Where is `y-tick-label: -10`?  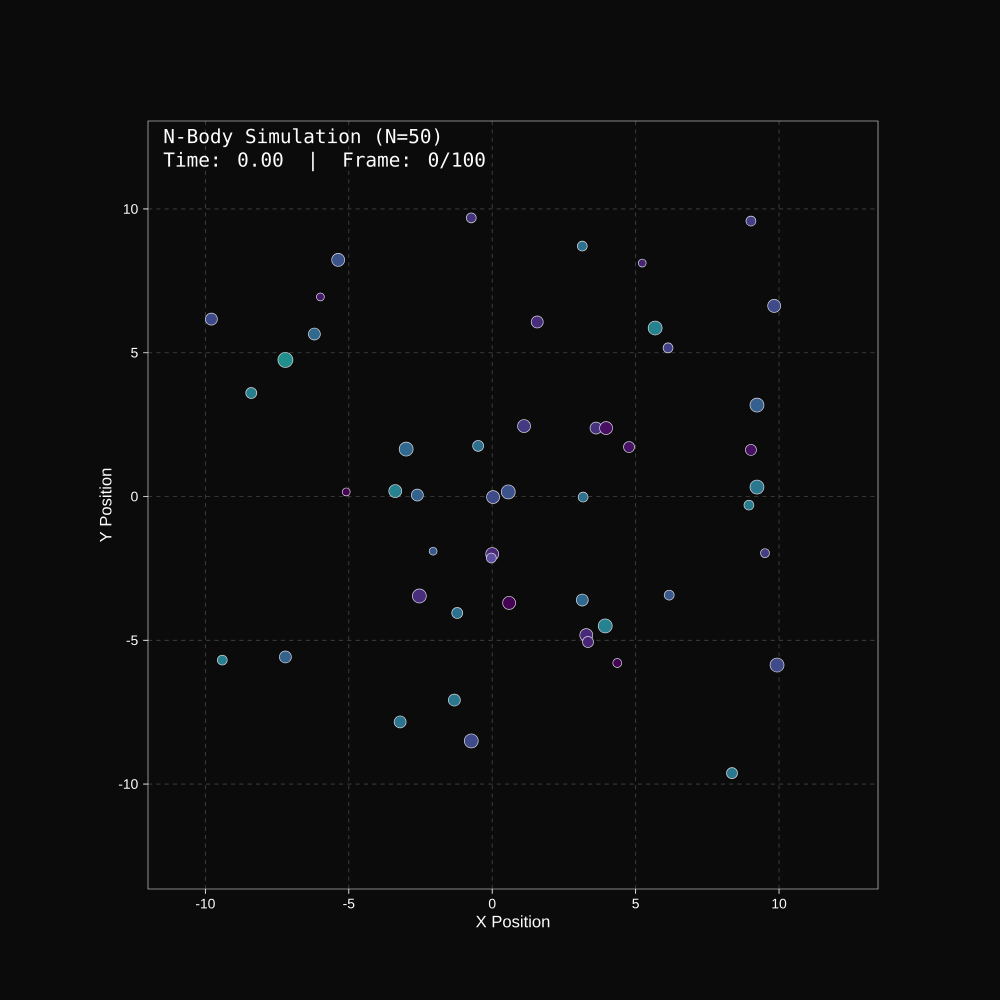 y-tick-label: -10 is located at coordinates (128, 784).